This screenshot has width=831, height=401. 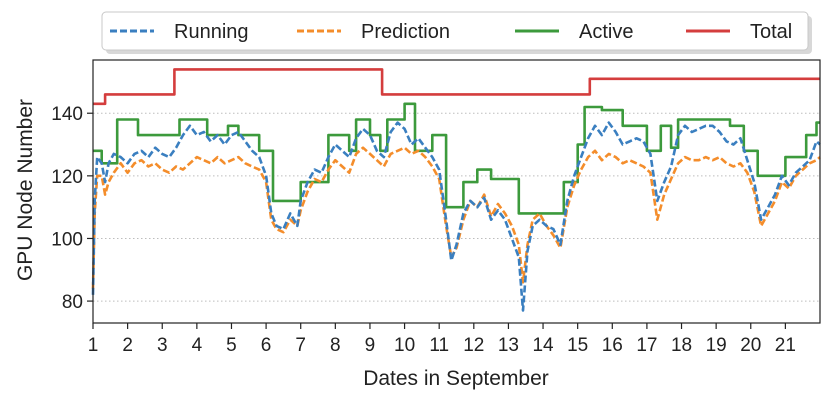 I want to click on x-tick-label: 20, so click(x=750, y=345).